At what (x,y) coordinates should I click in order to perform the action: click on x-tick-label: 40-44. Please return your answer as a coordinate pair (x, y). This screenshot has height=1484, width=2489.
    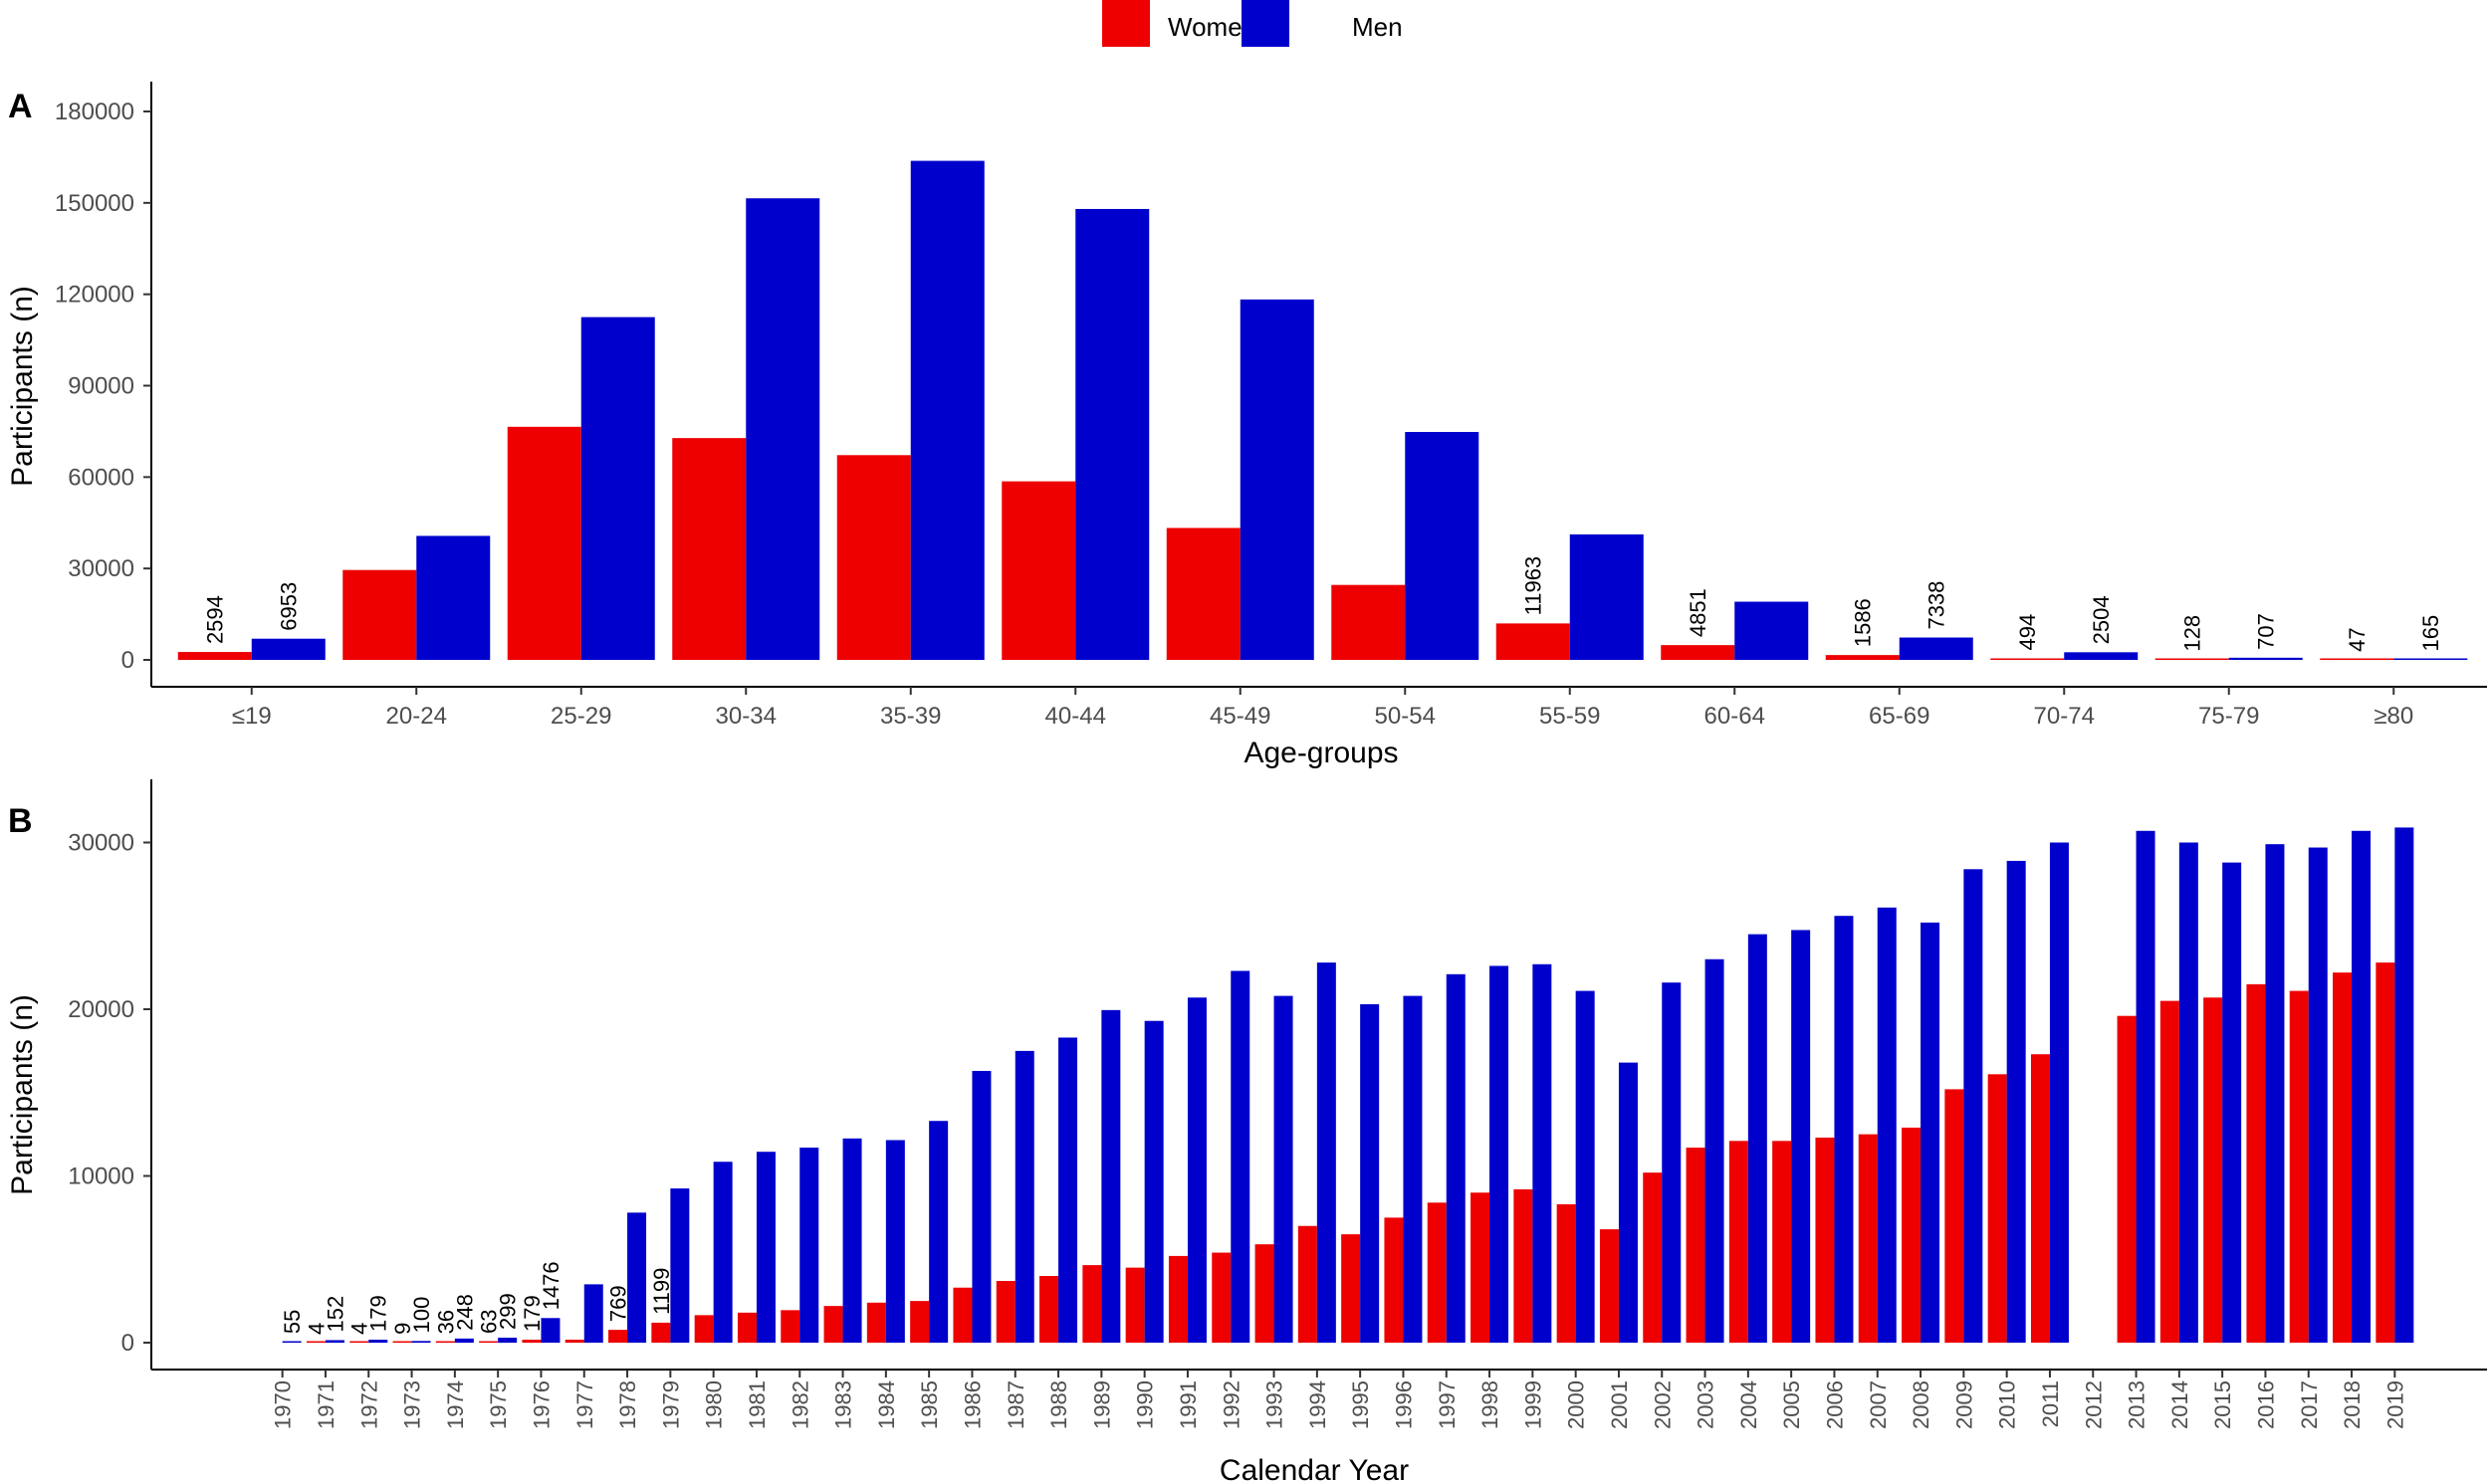
    Looking at the image, I should click on (1075, 717).